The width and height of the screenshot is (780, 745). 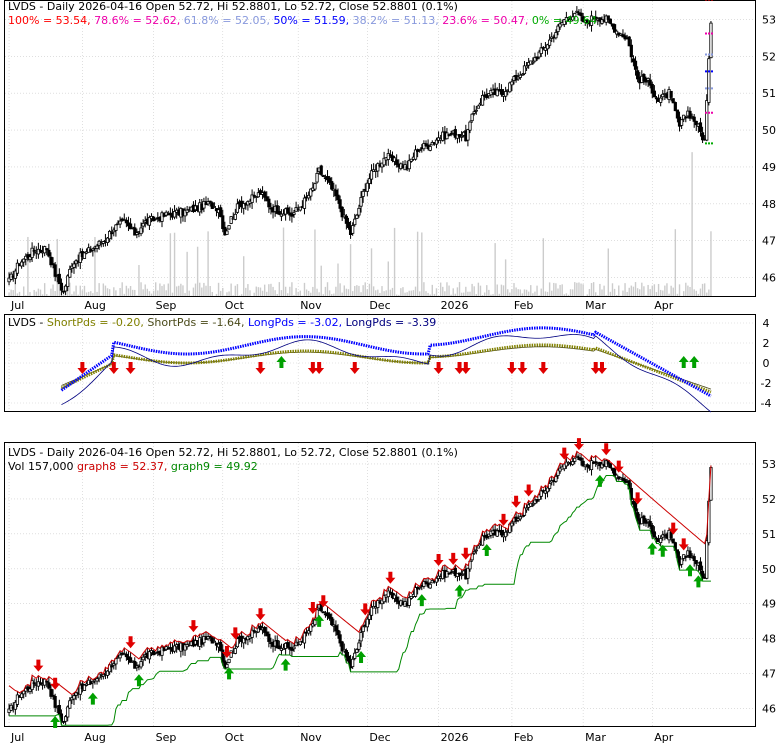 What do you see at coordinates (564, 20) in the screenshot?
I see `legend-part: 0% = 49.64` at bounding box center [564, 20].